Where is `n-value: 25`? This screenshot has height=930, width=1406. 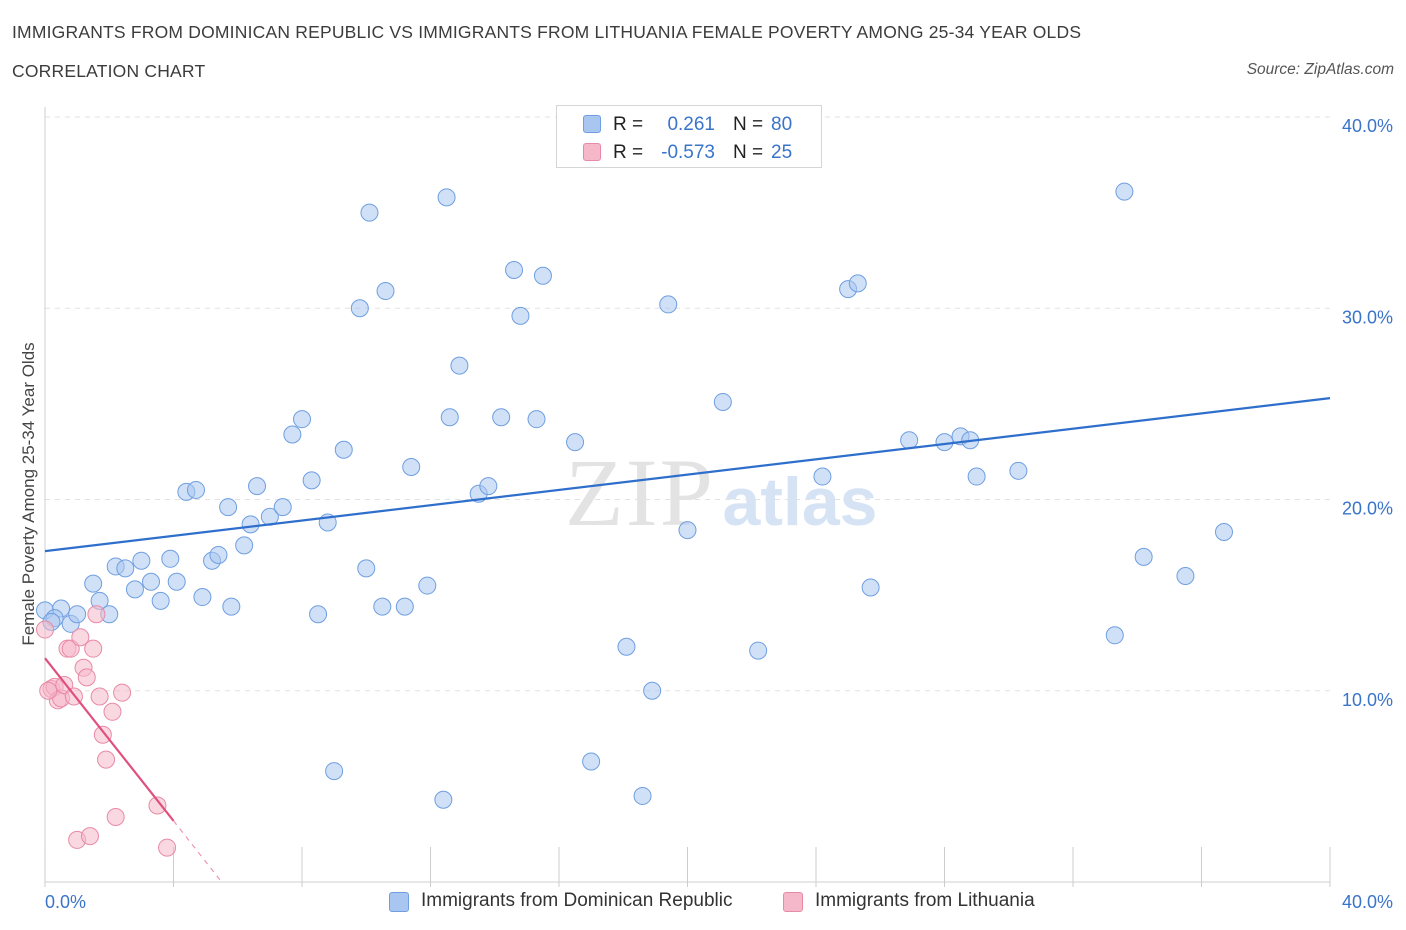
n-value: 25 is located at coordinates (782, 152).